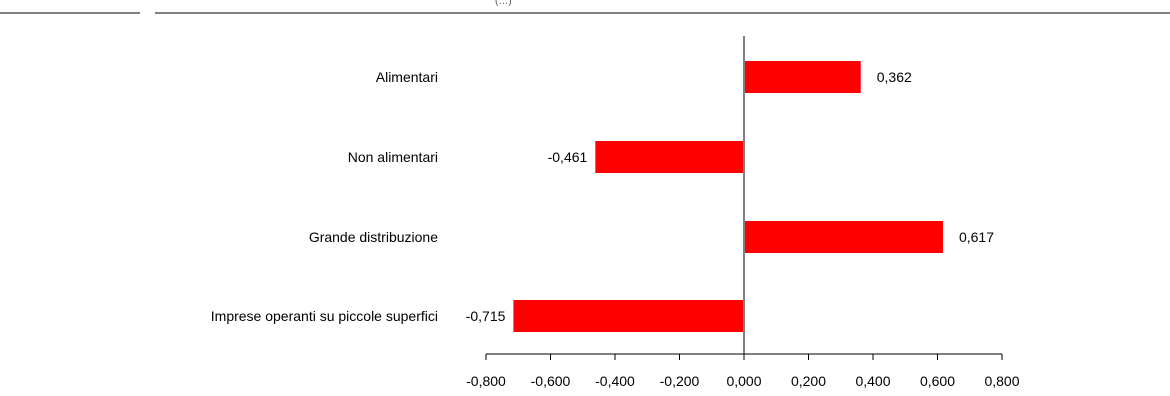 The image size is (1170, 396). What do you see at coordinates (894, 77) in the screenshot?
I see `data-label: 0,362` at bounding box center [894, 77].